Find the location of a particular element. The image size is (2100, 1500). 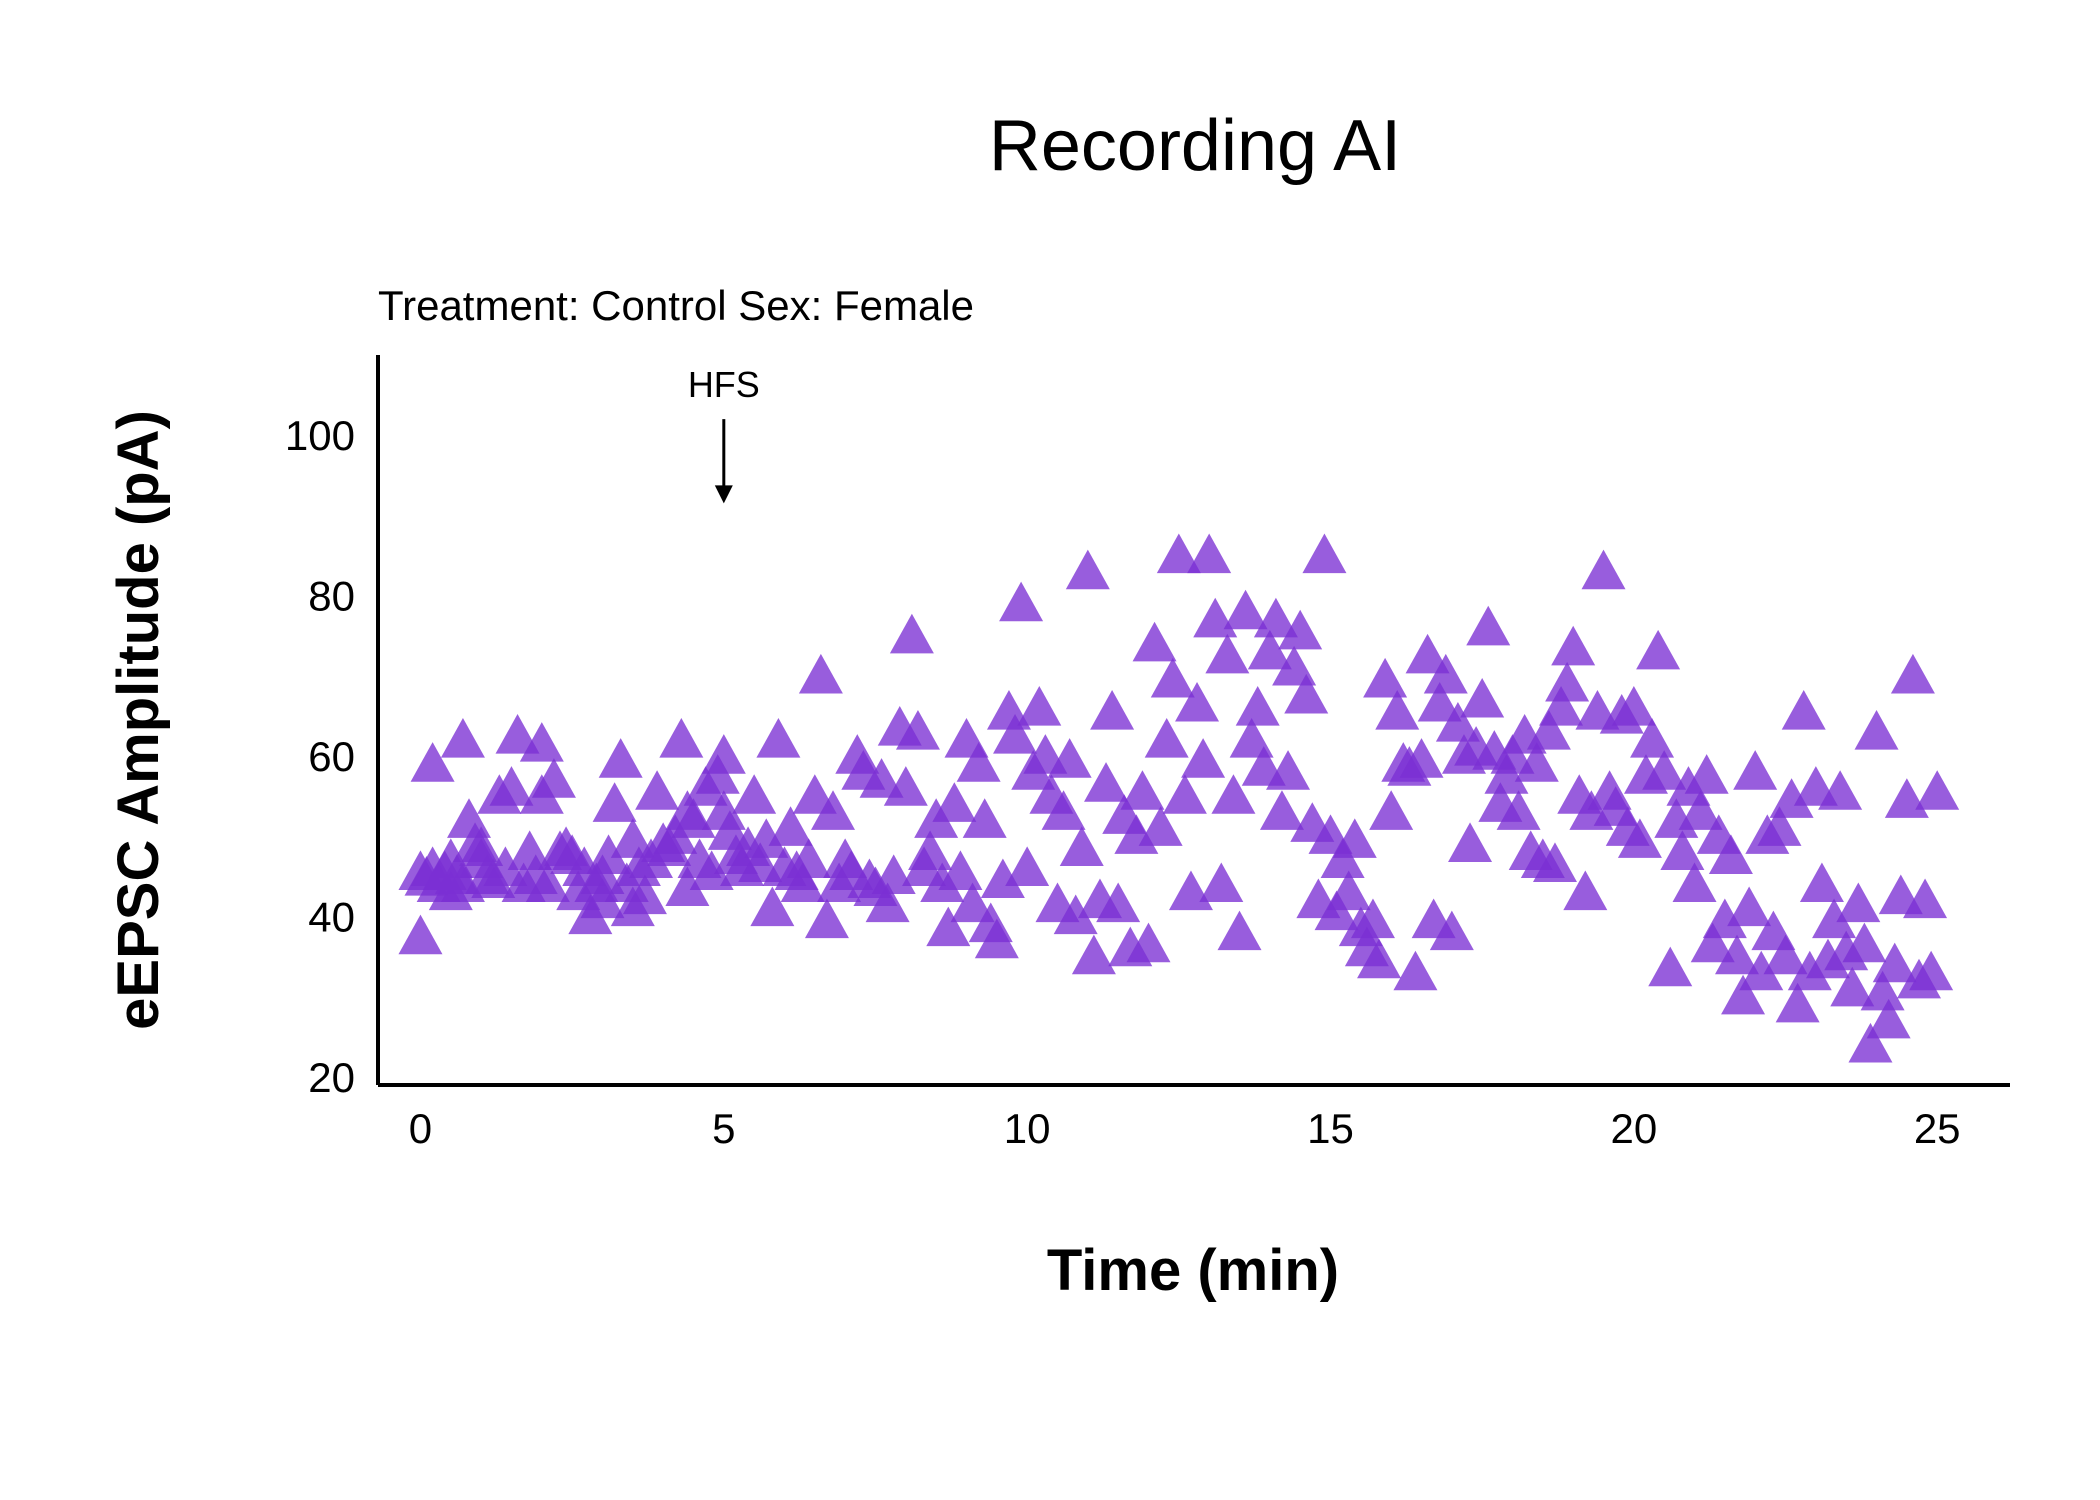

hfs-annotation: HFS is located at coordinates (724, 434).